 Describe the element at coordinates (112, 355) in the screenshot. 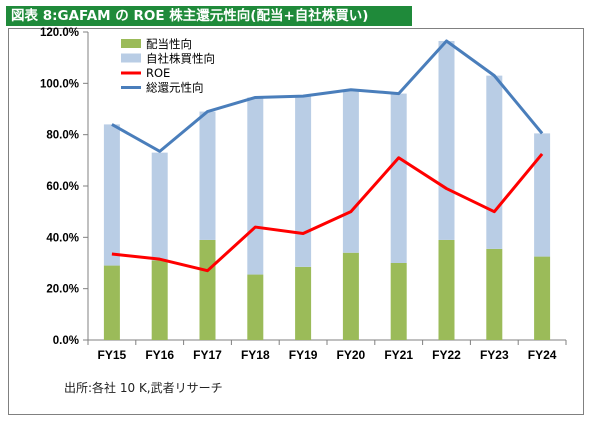

I see `x-tick-label: FY15` at that location.